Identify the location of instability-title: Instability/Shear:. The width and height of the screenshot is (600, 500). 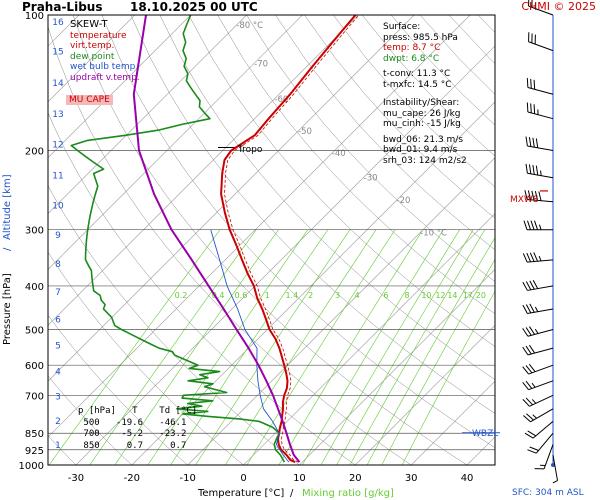
(421, 103).